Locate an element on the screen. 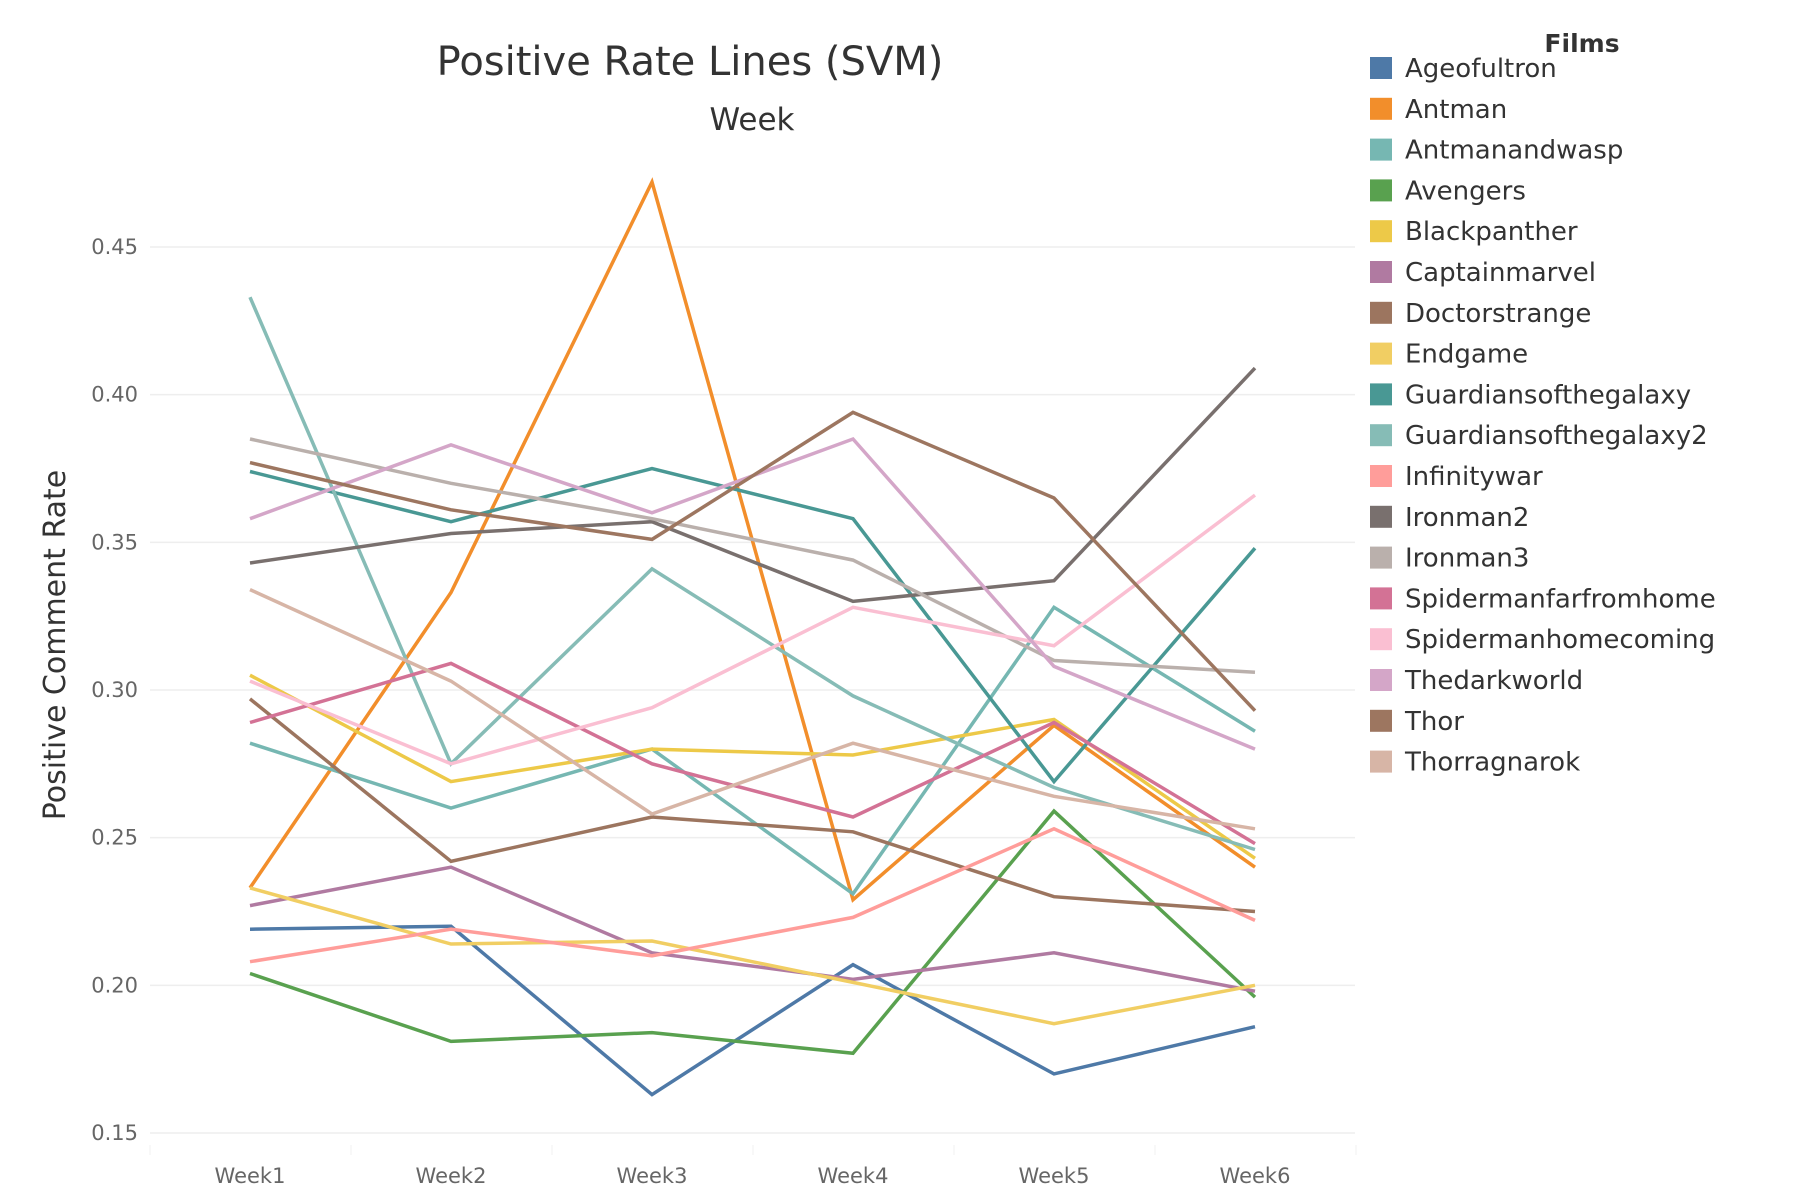 The height and width of the screenshot is (1202, 1802). legend-label: Thedarkworld is located at coordinates (1493, 681).